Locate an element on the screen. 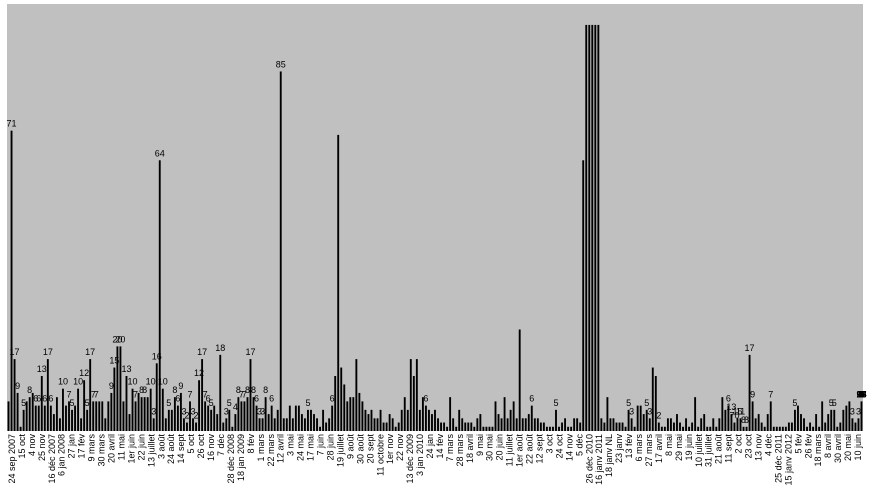 This screenshot has height=499, width=872. tick-label: 7 mars is located at coordinates (450, 448).